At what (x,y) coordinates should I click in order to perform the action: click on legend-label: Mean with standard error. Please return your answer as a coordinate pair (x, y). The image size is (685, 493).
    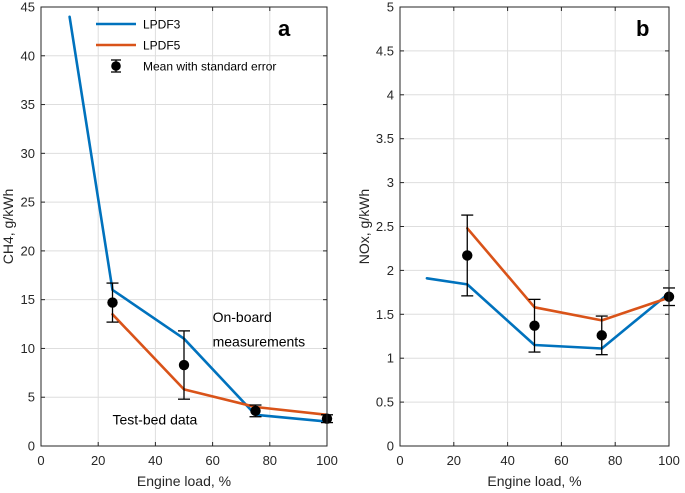
    Looking at the image, I should click on (209, 67).